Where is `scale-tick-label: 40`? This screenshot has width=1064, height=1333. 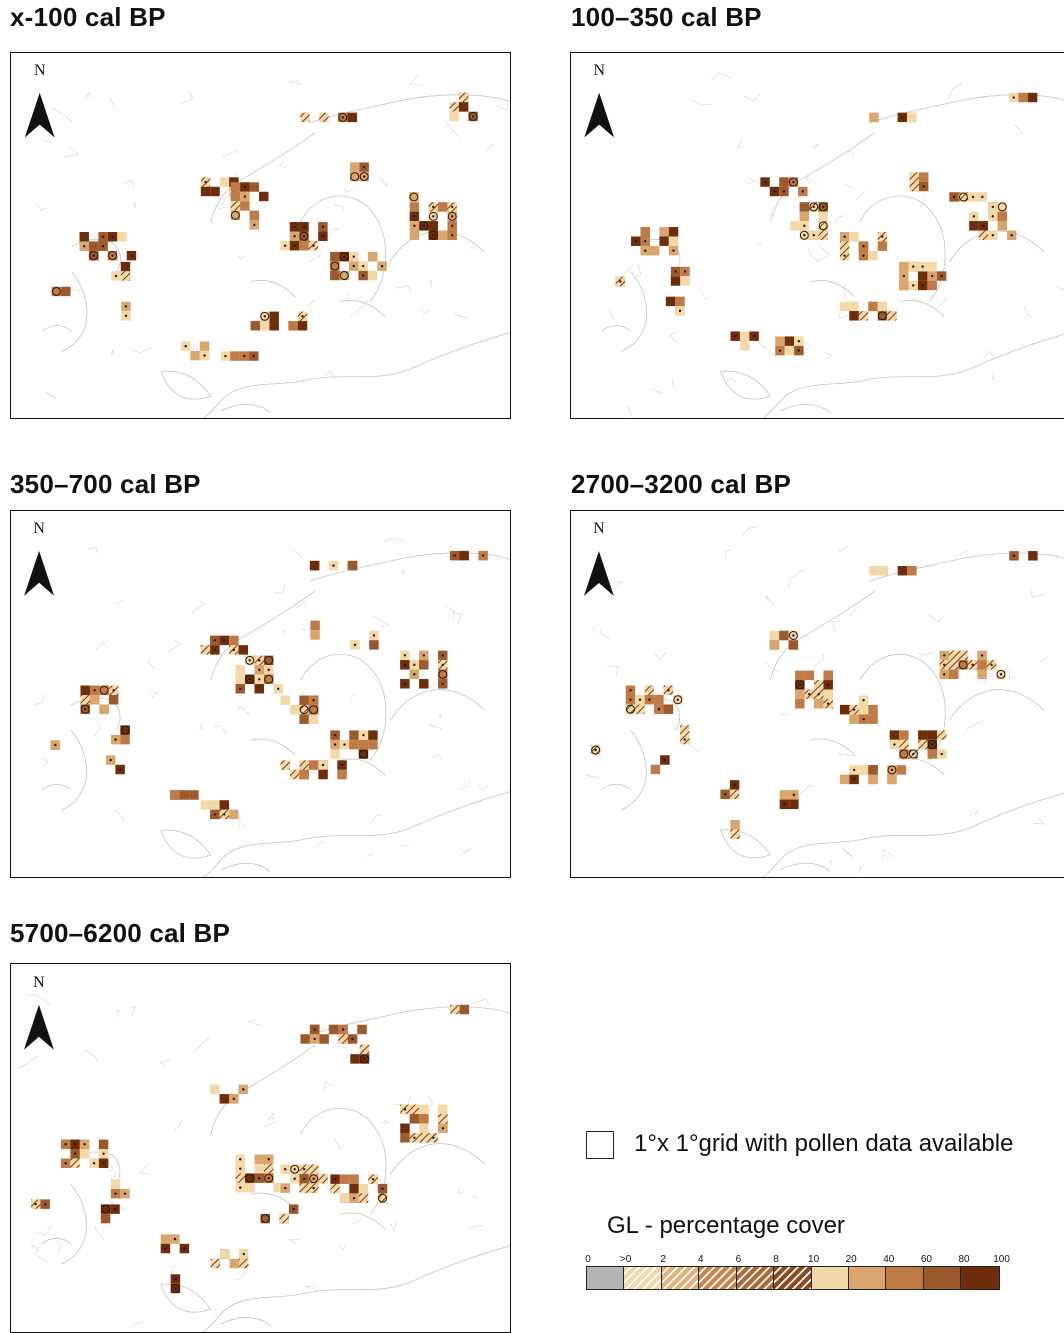
scale-tick-label: 40 is located at coordinates (889, 1259).